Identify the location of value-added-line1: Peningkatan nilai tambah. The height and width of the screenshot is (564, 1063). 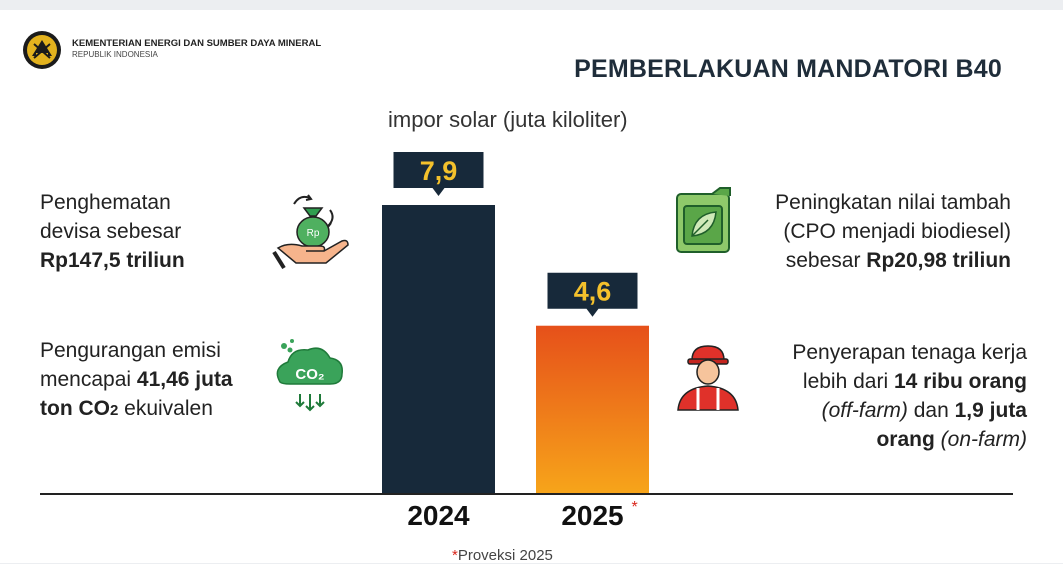
(893, 202).